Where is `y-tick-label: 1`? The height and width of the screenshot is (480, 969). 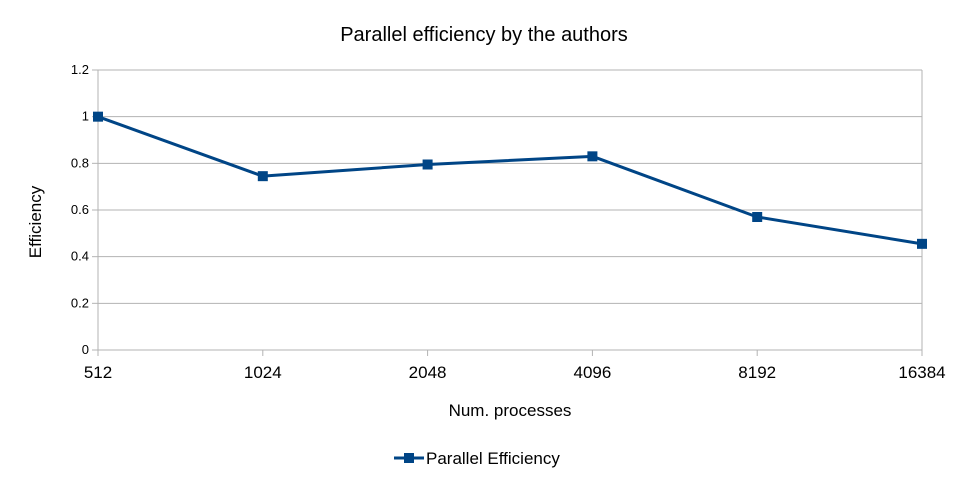
y-tick-label: 1 is located at coordinates (85, 116).